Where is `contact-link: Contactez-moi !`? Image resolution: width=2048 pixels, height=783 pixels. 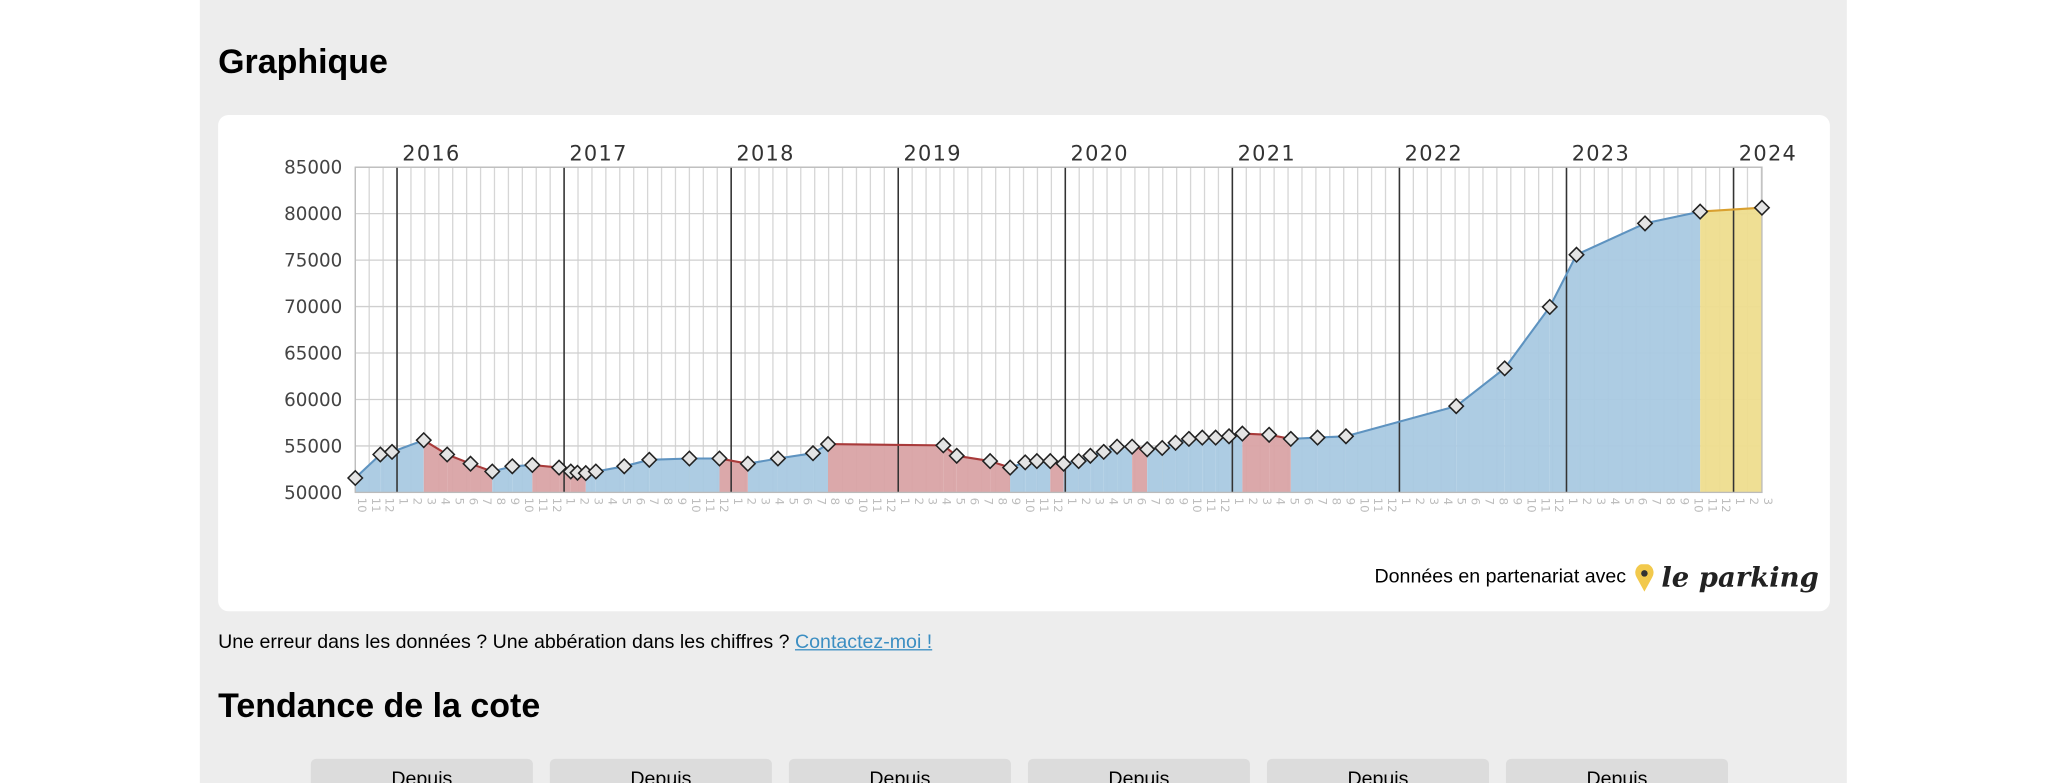 contact-link: Contactez-moi ! is located at coordinates (863, 642).